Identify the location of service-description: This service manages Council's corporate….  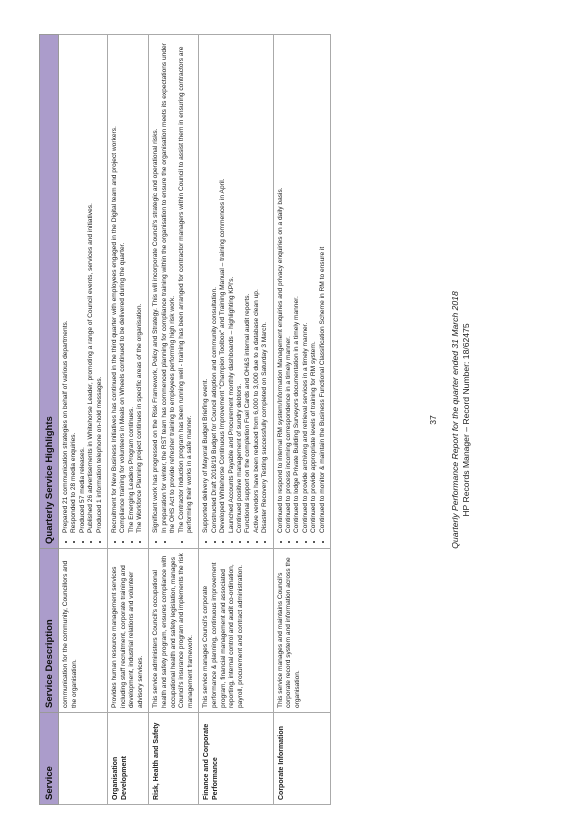
(236, 630).